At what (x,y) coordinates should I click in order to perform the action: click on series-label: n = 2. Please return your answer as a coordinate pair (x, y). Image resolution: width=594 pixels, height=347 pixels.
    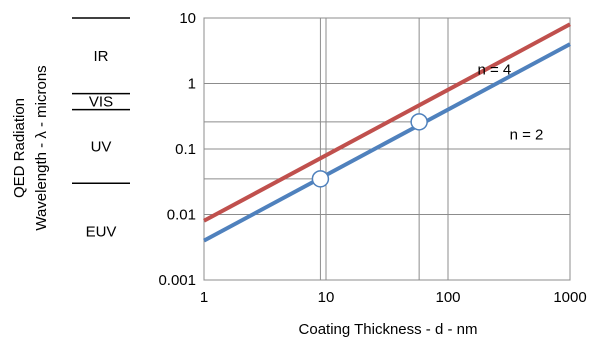
    Looking at the image, I should click on (527, 134).